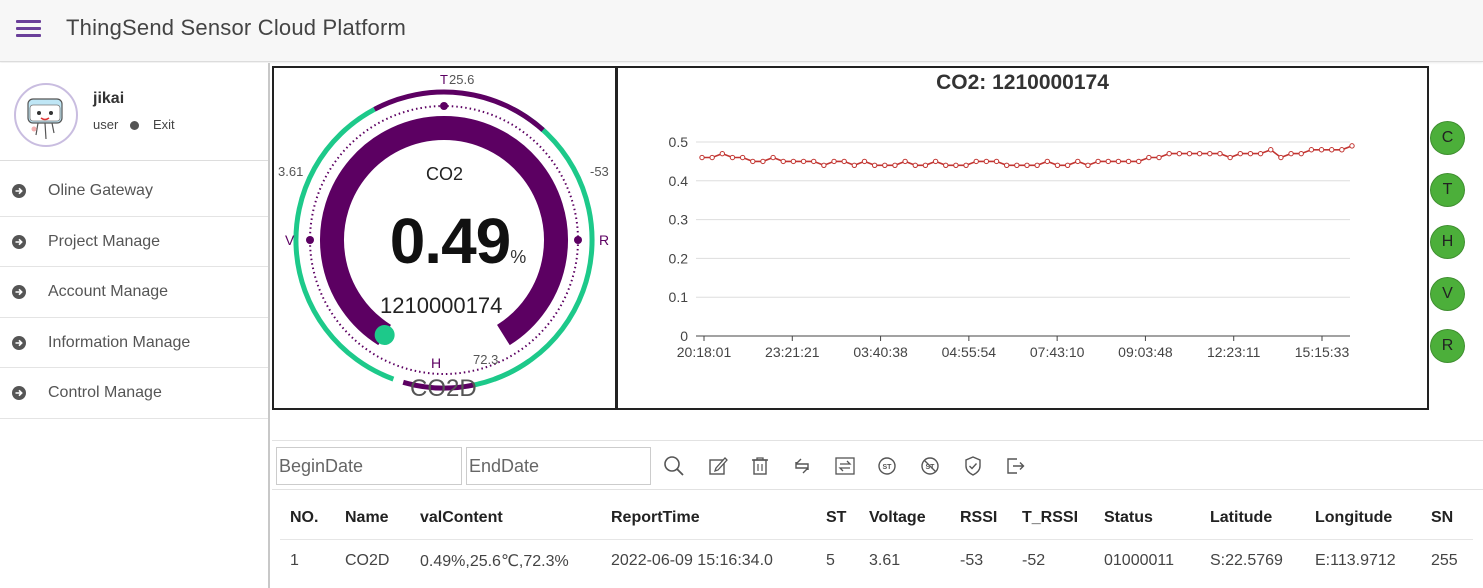  Describe the element at coordinates (444, 231) in the screenshot. I see `gauge-level-arc` at that location.